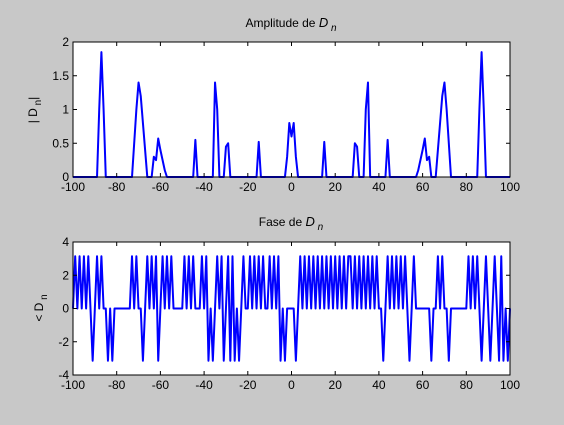  What do you see at coordinates (39, 311) in the screenshot?
I see `y-label-text: < D` at bounding box center [39, 311].